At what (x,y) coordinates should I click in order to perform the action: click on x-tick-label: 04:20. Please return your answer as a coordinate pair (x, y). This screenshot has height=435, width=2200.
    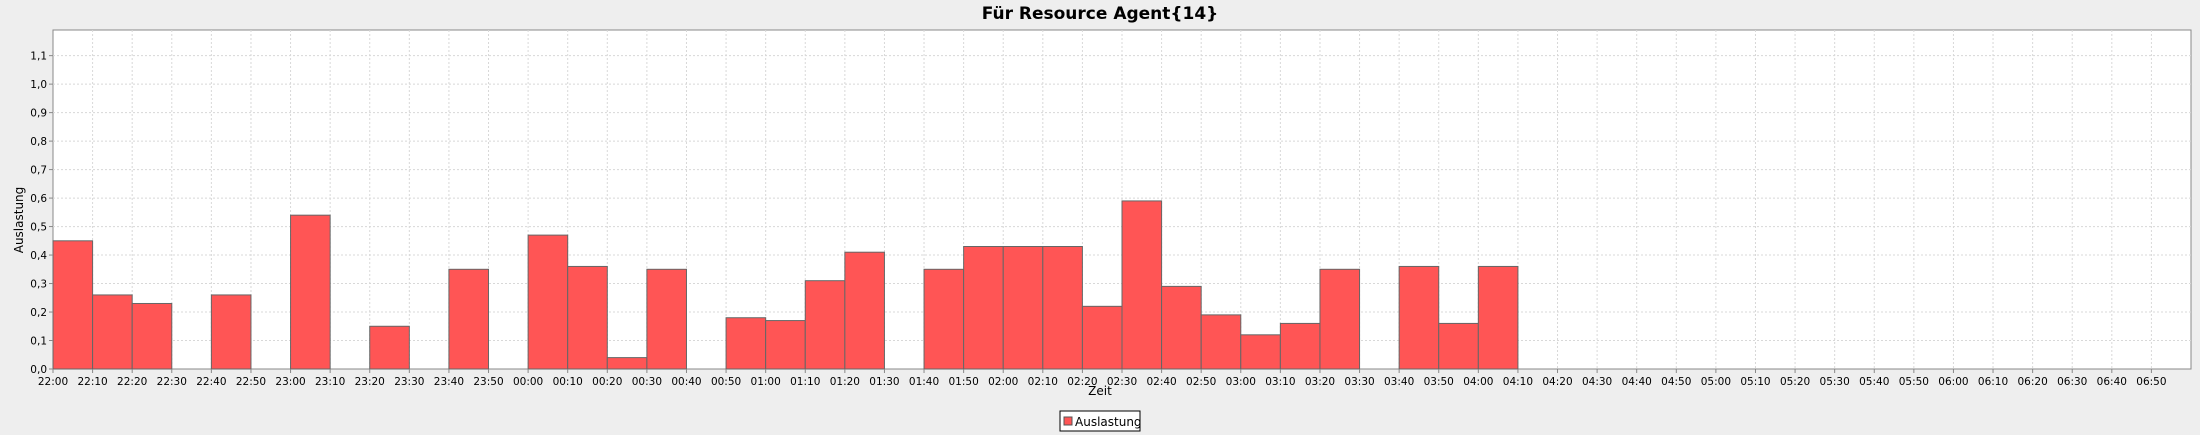
    Looking at the image, I should click on (1557, 382).